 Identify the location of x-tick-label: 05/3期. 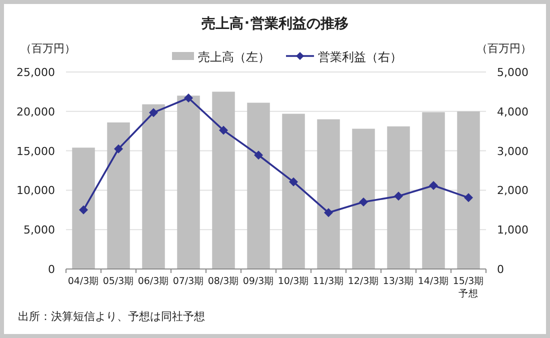
(118, 281).